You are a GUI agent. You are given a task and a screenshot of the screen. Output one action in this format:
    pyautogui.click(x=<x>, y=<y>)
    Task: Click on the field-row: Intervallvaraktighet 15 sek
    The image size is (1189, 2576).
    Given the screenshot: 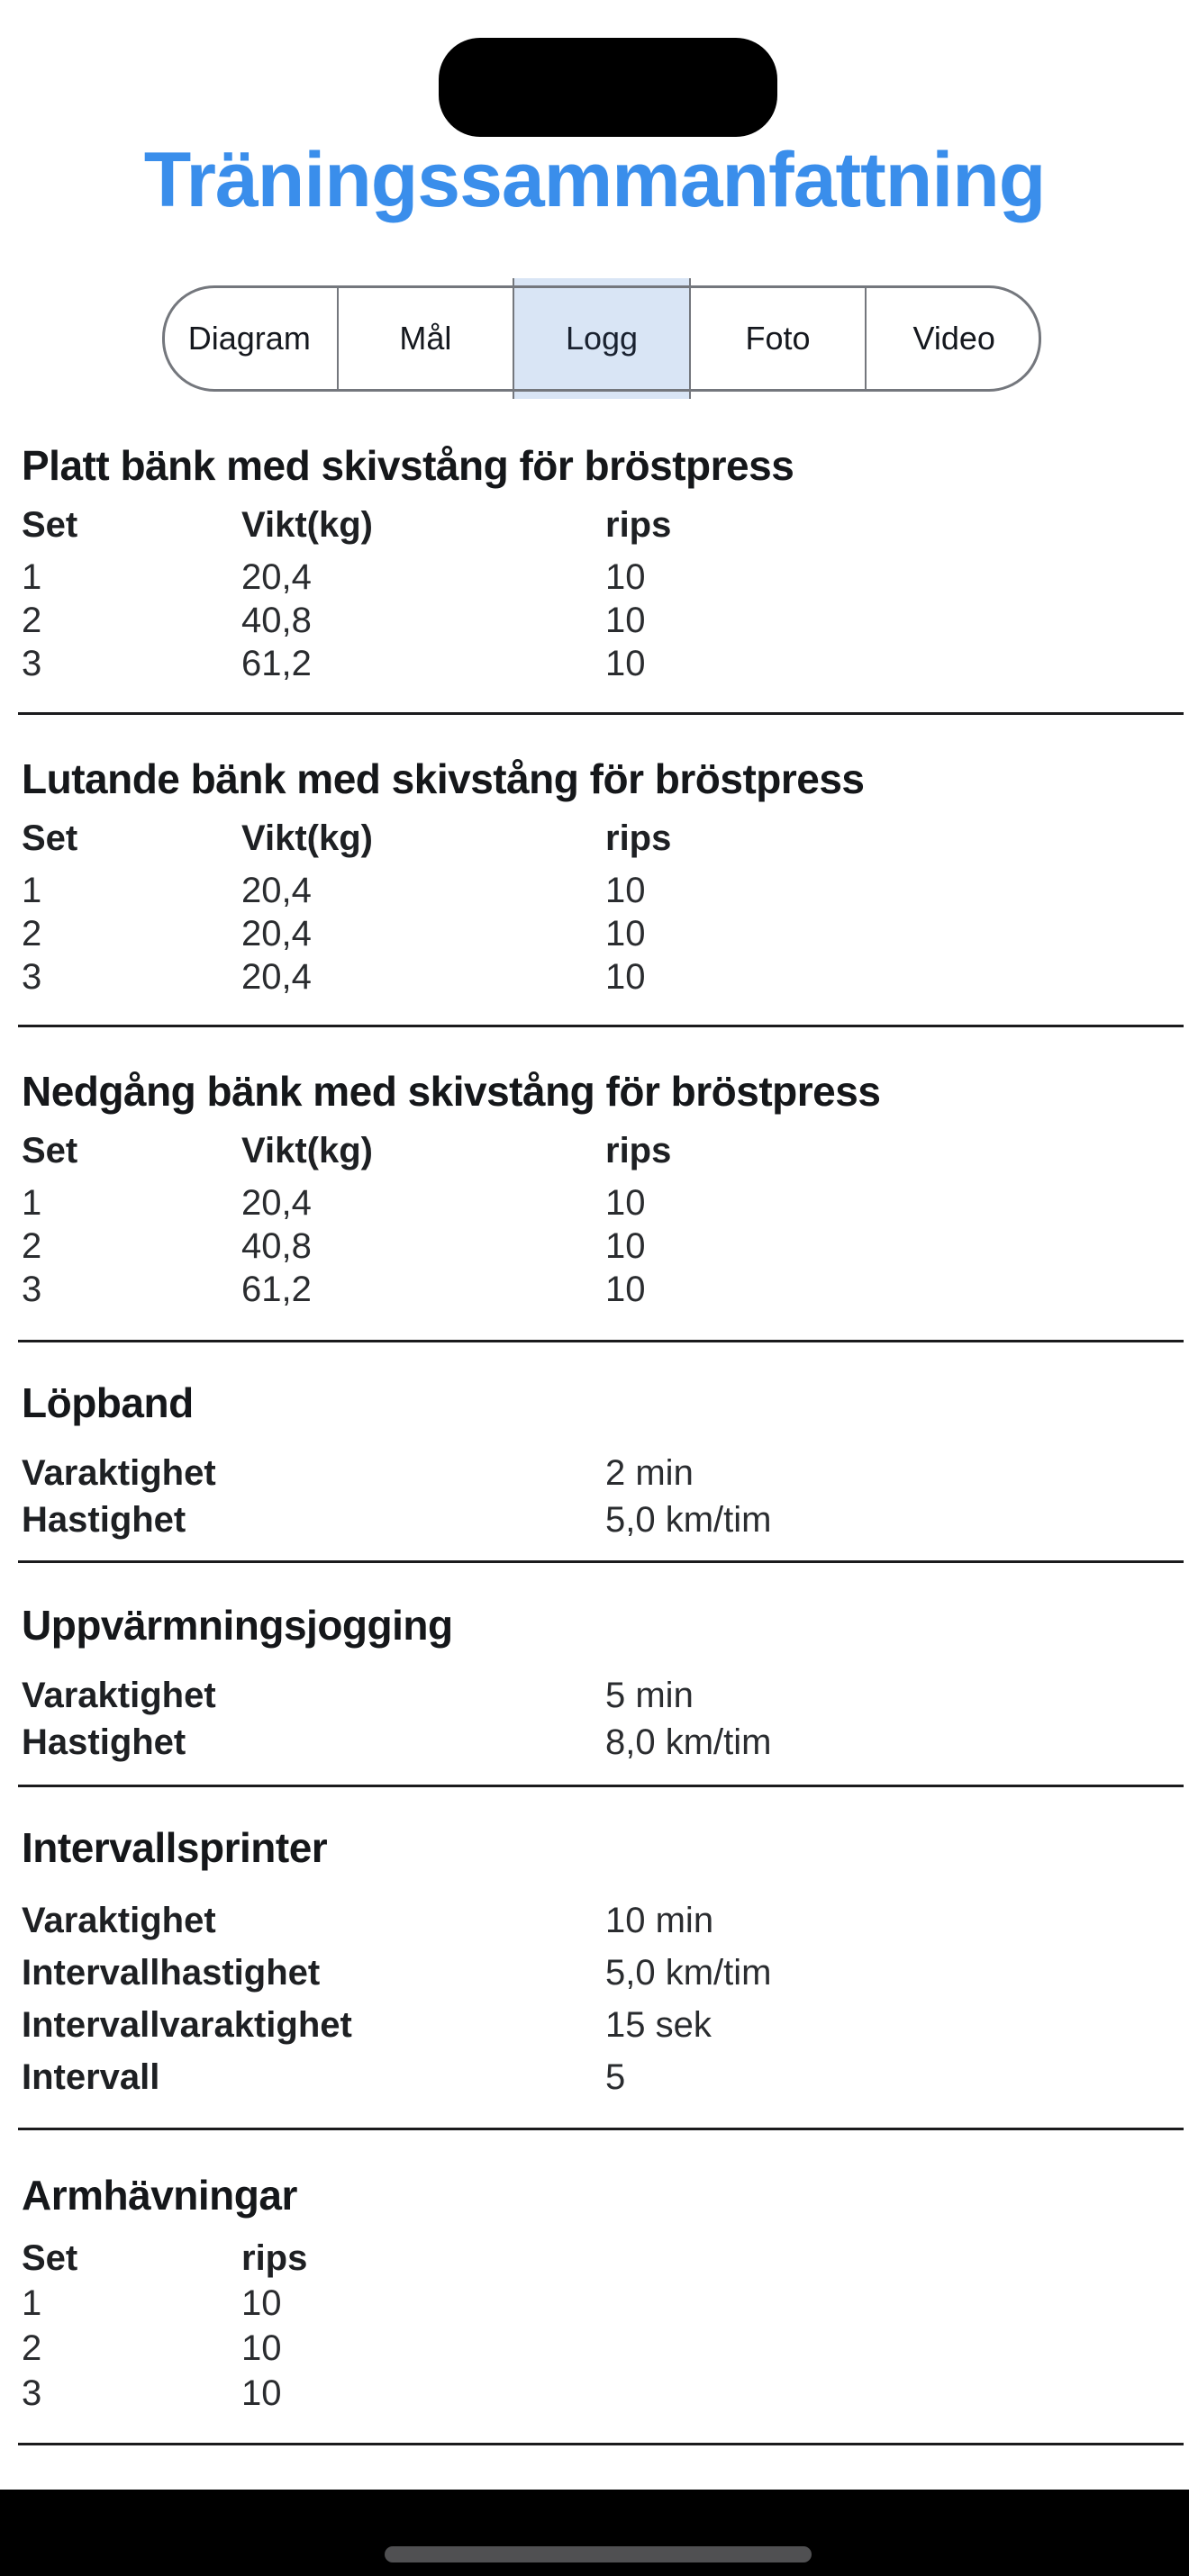 What is the action you would take?
    pyautogui.click(x=601, y=2025)
    